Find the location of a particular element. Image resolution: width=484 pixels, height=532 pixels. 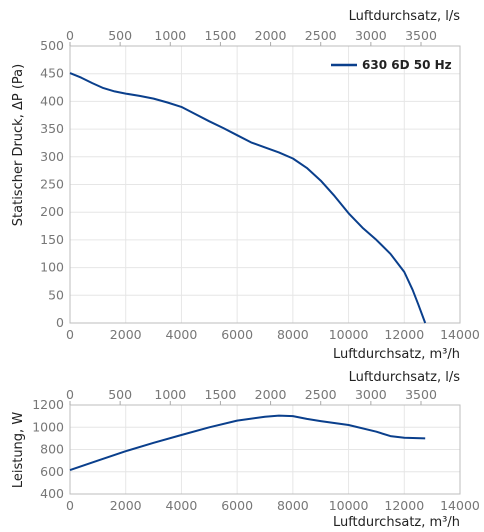

power-series is located at coordinates (247, 443).